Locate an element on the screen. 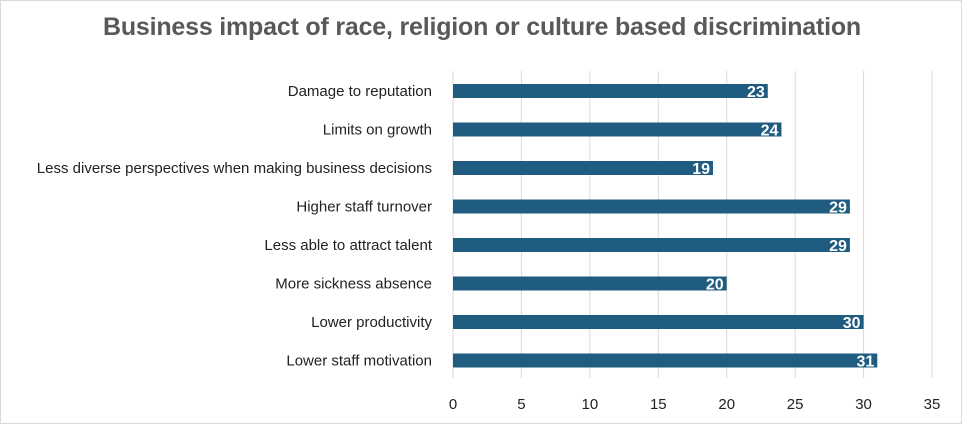 The width and height of the screenshot is (962, 424). x-tick-label: 10 is located at coordinates (590, 404).